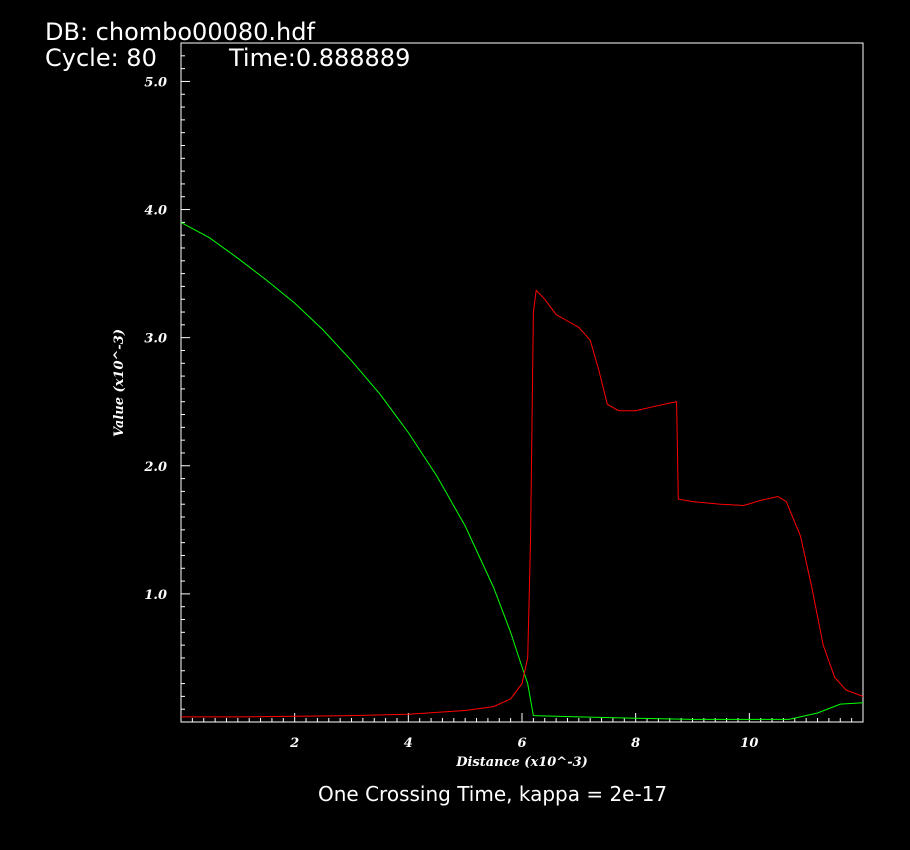  Describe the element at coordinates (493, 794) in the screenshot. I see `plot-caption: One Crossing Time, kappa = 2e-17` at that location.